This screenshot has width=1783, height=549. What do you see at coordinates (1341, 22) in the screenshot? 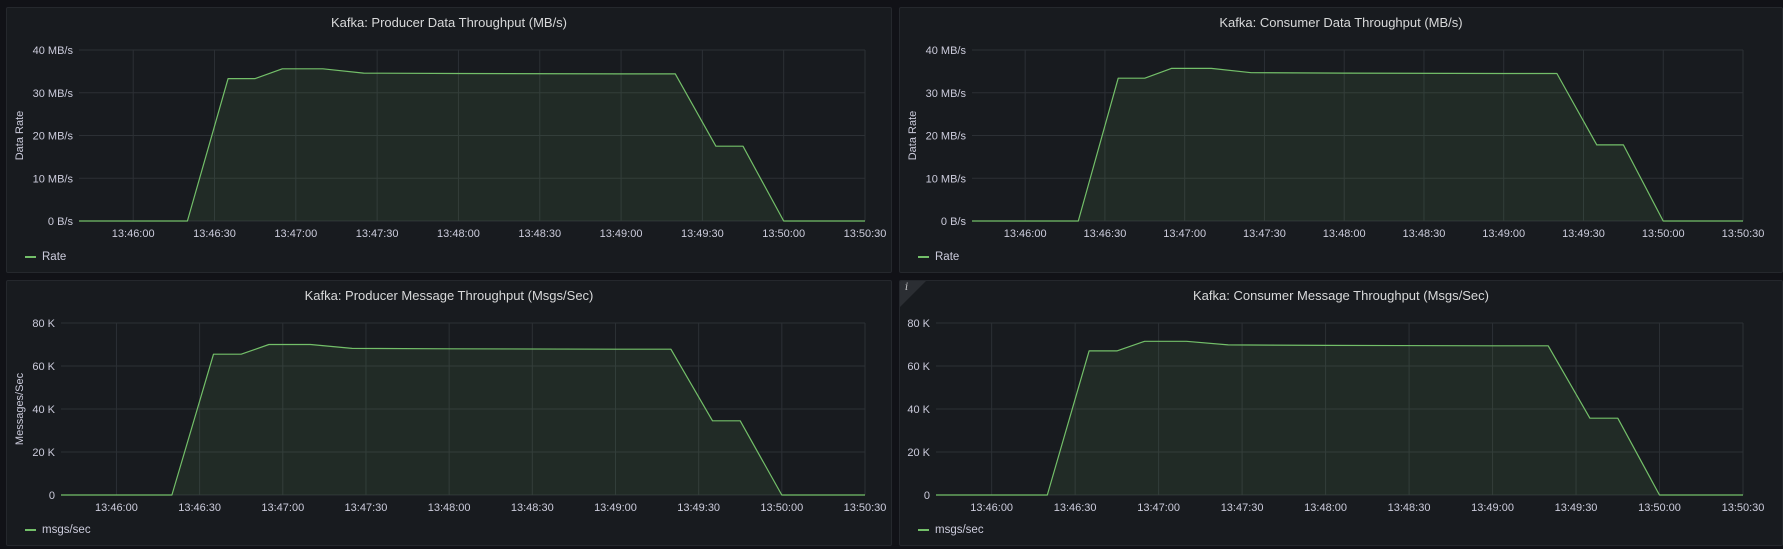
I see `panel-title: Kafka: Consumer Data Throughput (MB/s)` at bounding box center [1341, 22].